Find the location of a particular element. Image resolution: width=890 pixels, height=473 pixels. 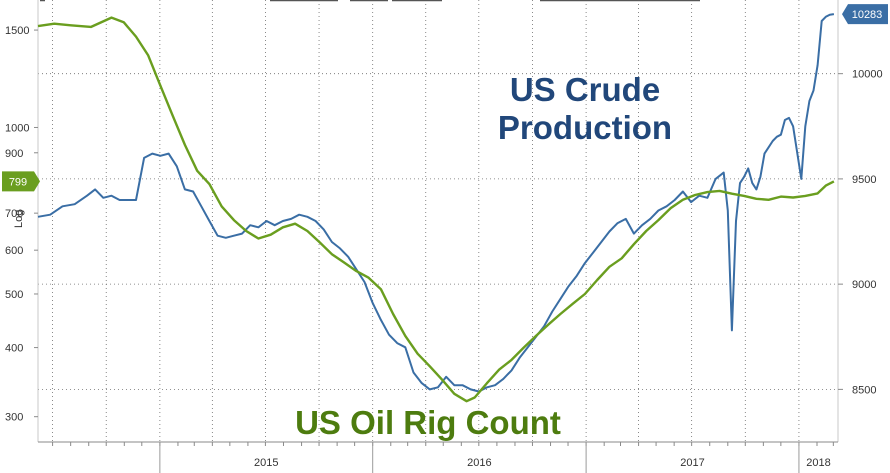

x-tick-label: 2015 is located at coordinates (266, 463).